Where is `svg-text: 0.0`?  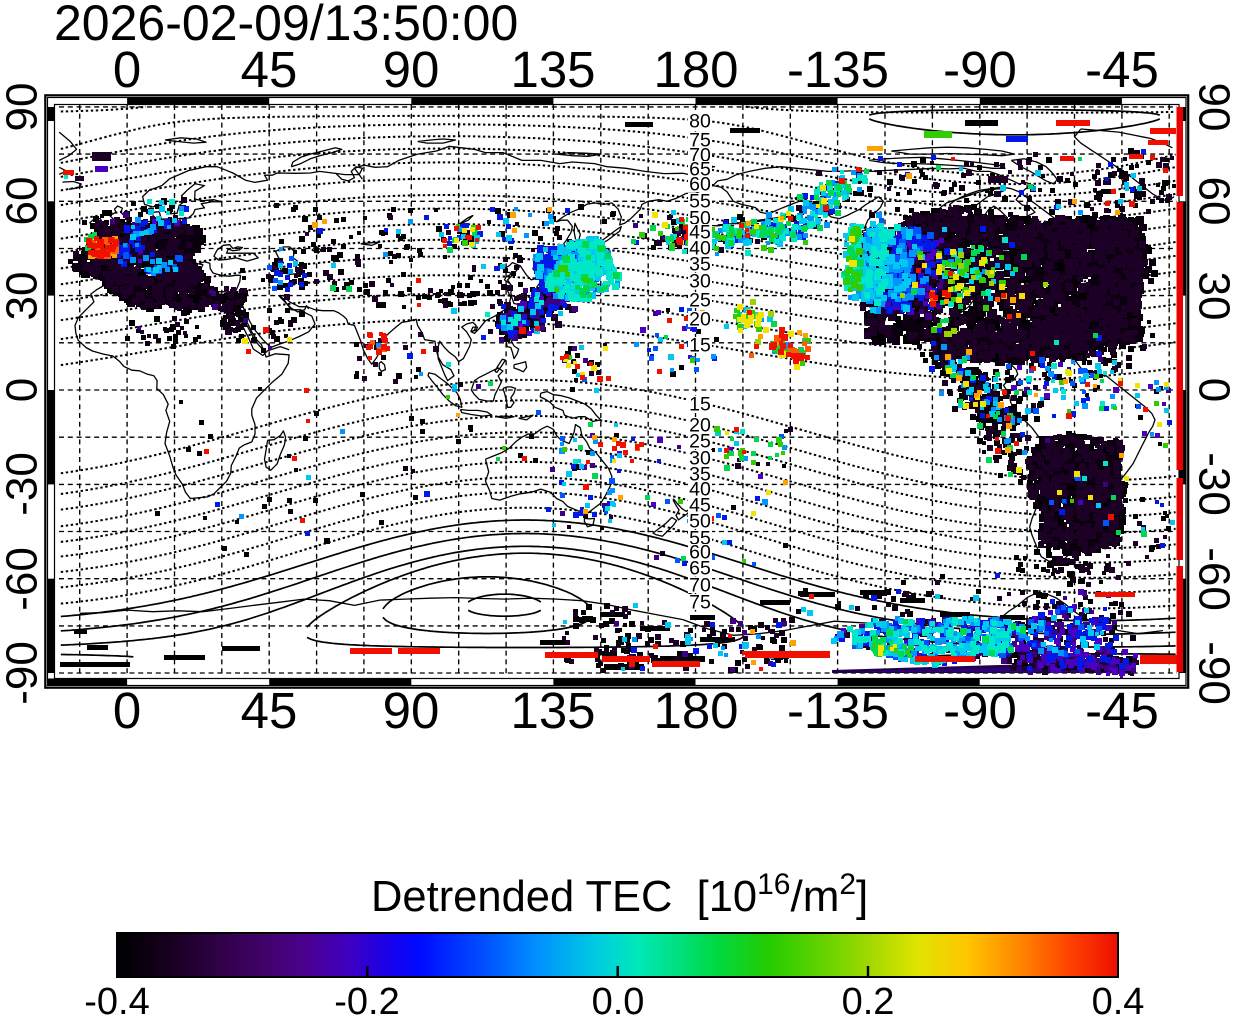 svg-text: 0.0 is located at coordinates (618, 1002).